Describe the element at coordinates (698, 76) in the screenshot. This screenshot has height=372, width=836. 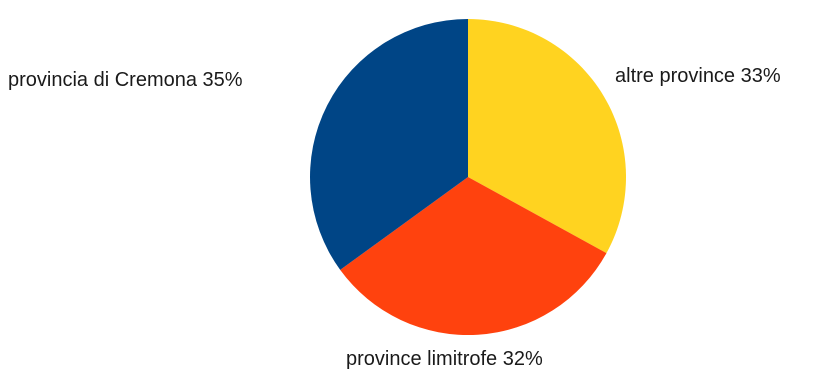
I see `slice-label-altre-province: altre province 33%` at that location.